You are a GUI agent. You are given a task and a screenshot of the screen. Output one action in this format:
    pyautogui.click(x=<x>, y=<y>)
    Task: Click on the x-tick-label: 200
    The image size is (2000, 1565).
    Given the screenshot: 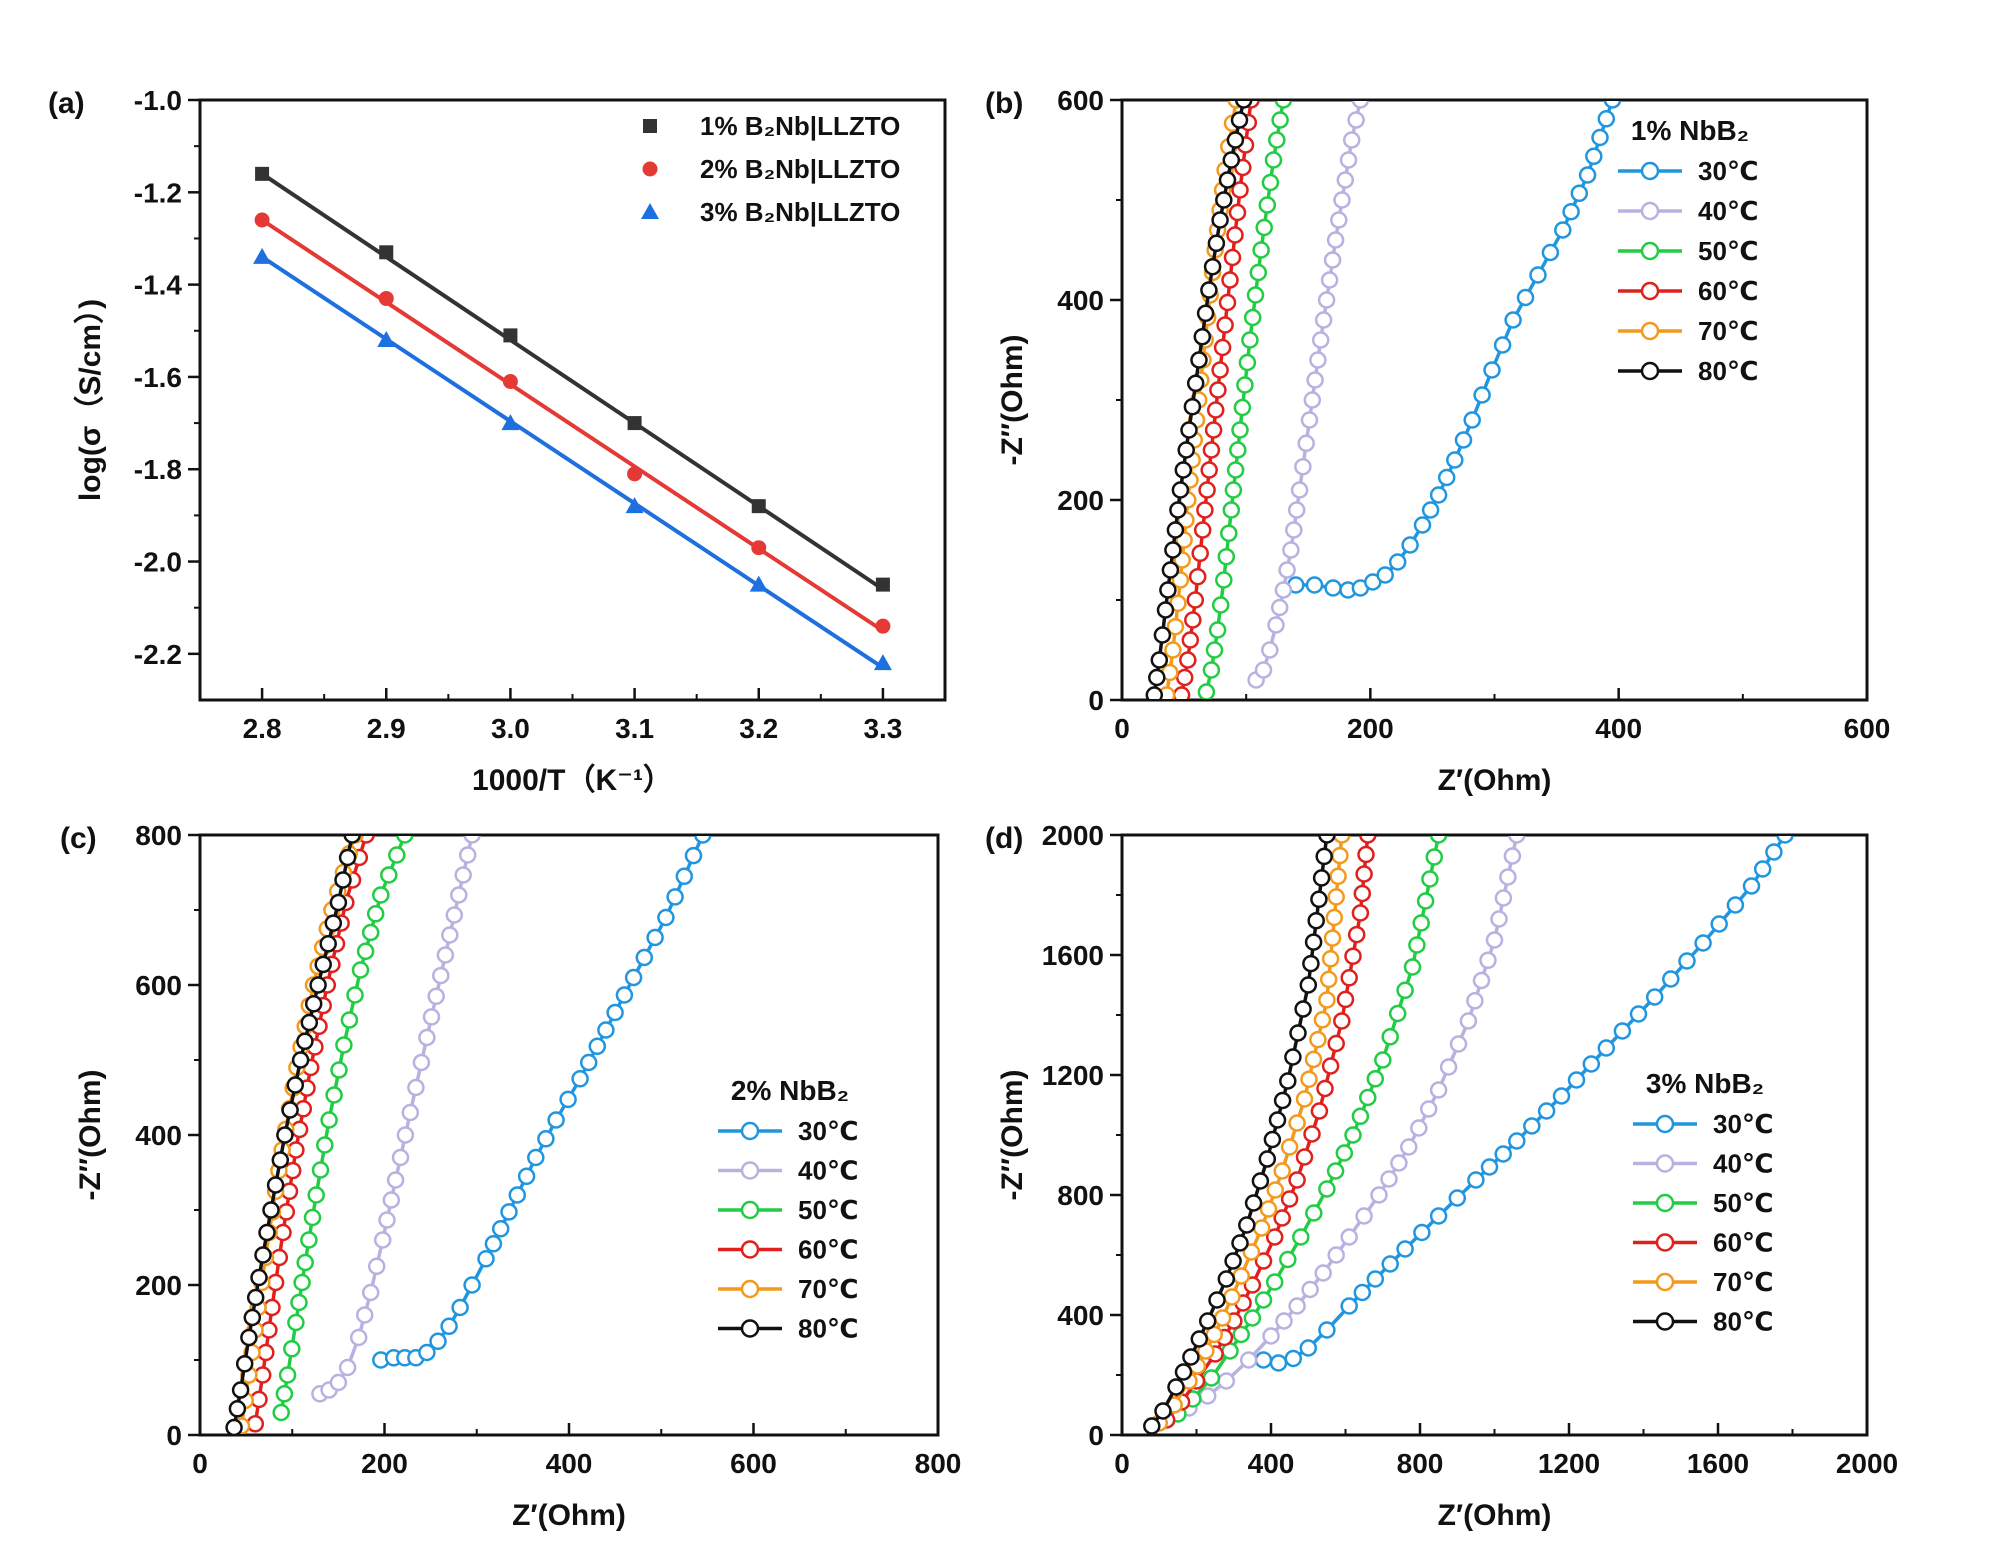 What is the action you would take?
    pyautogui.click(x=1370, y=728)
    